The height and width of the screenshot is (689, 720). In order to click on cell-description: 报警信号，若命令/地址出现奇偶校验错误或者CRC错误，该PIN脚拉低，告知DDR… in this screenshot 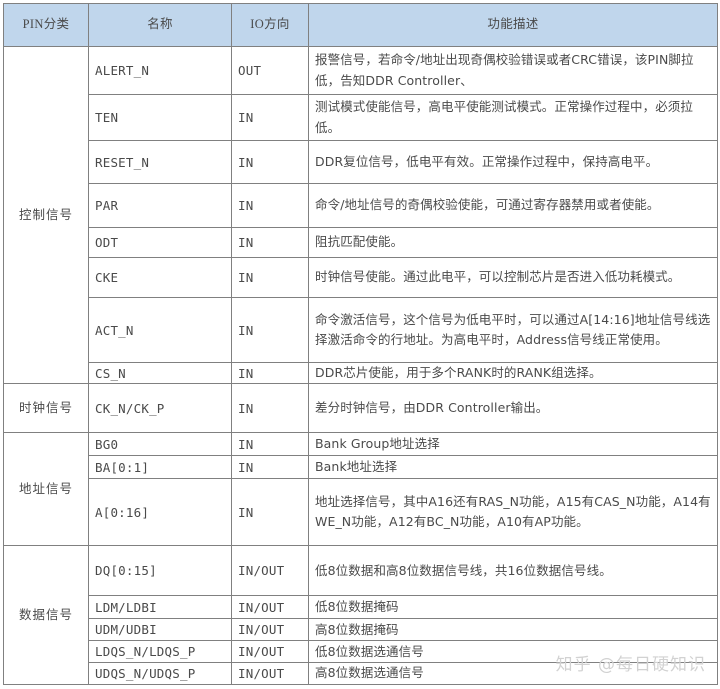, I will do `click(513, 70)`.